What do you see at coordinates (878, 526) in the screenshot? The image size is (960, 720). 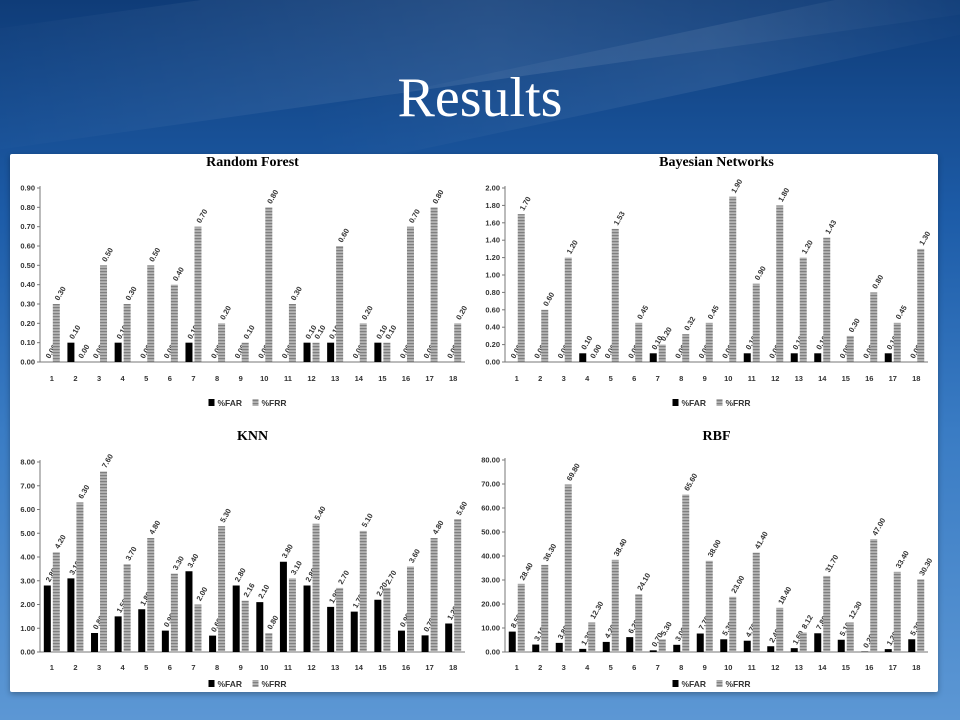 I see `frr-data-label: 47.00` at bounding box center [878, 526].